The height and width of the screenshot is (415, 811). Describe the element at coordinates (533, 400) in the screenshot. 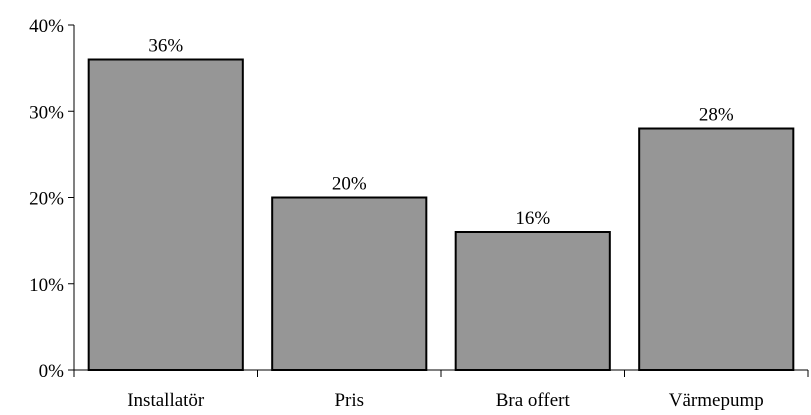

I see `category-label-3: Bra offert` at that location.